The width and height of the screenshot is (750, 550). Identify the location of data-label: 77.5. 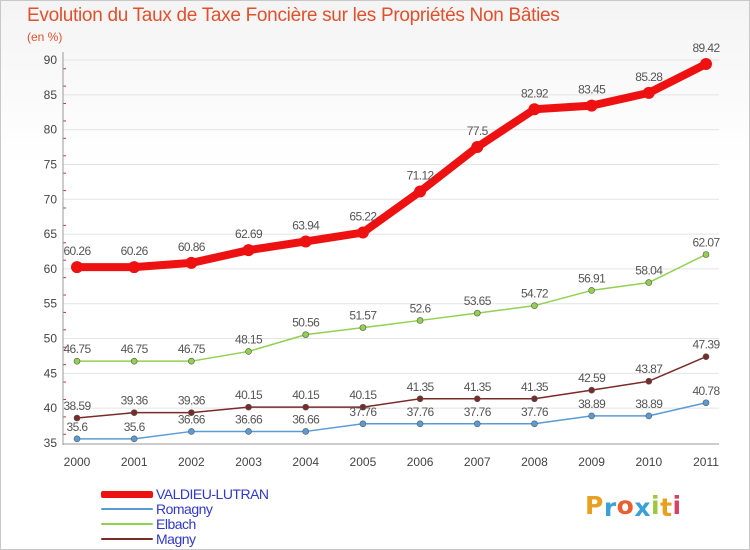
(478, 131).